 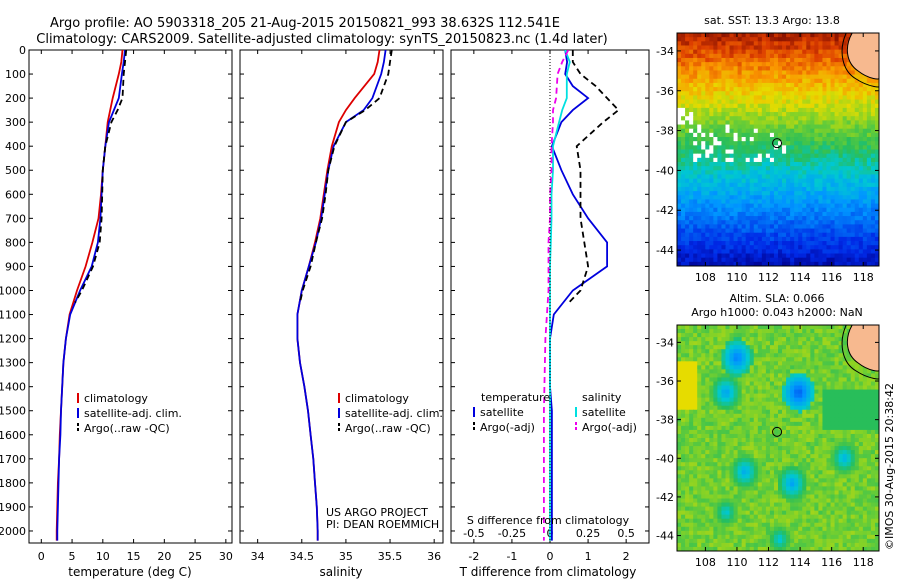 I want to click on y-tick-label: 1700, so click(x=13, y=459).